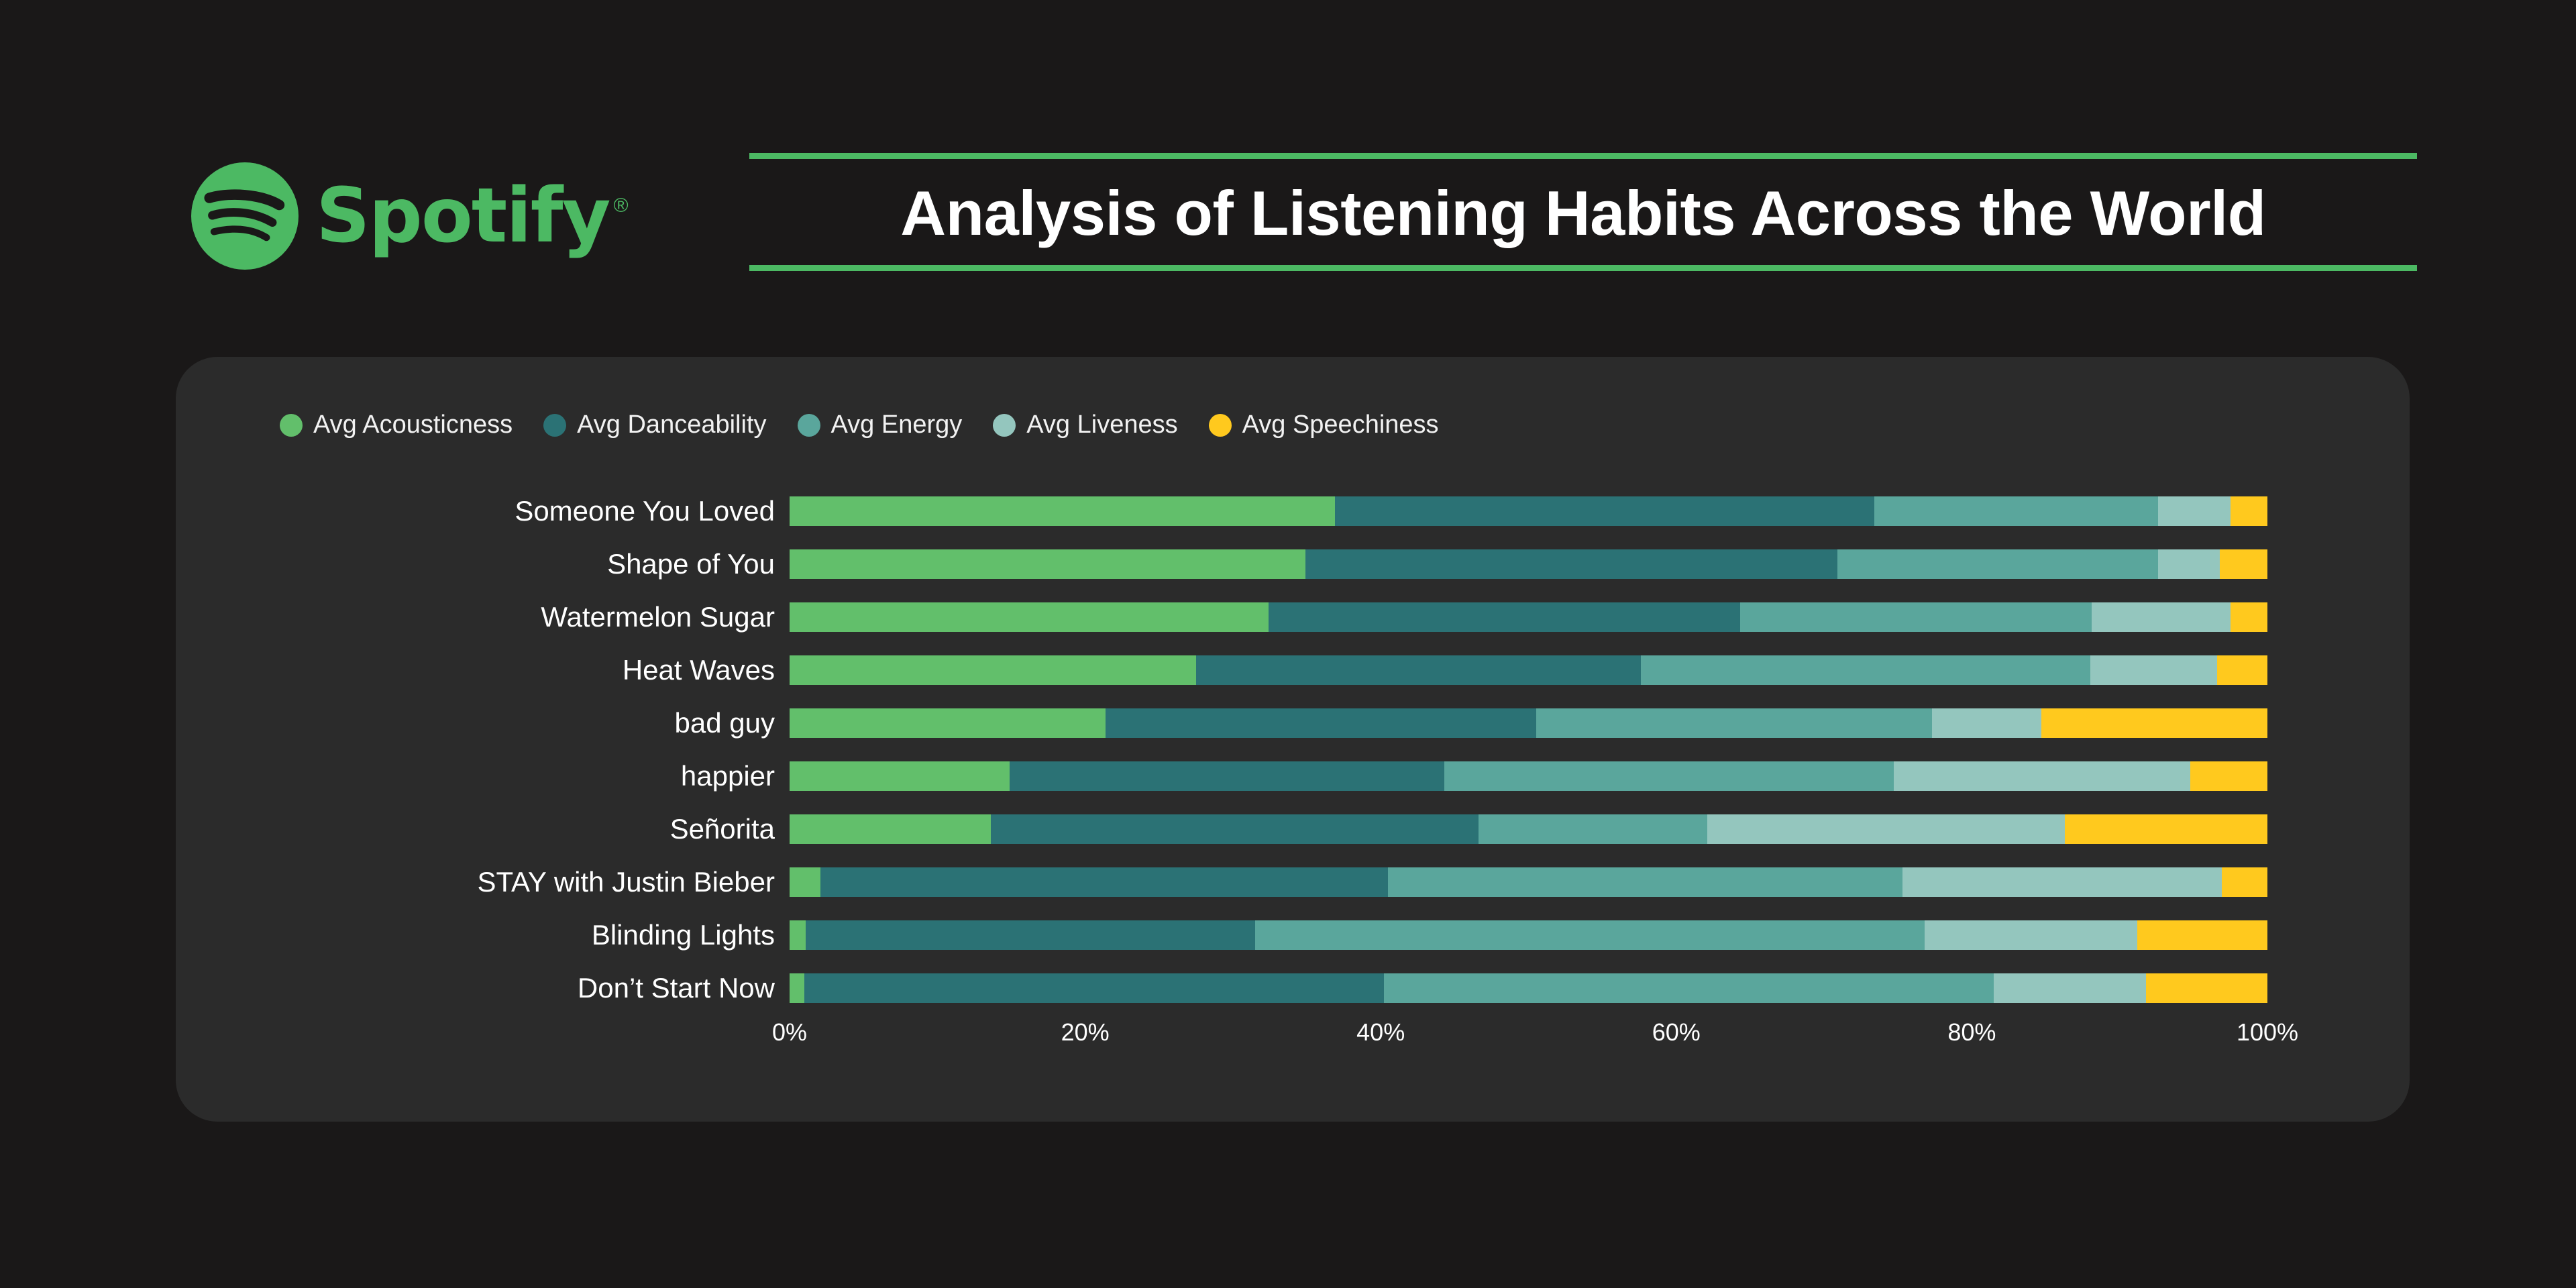  What do you see at coordinates (789, 1032) in the screenshot?
I see `x-axis-tick-label: 0%` at bounding box center [789, 1032].